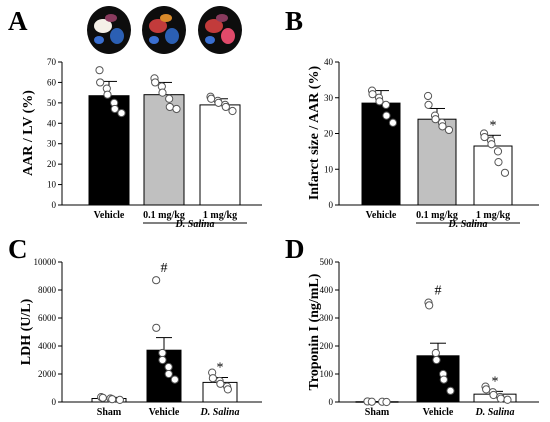 The height and width of the screenshot is (422, 550). Describe the element at coordinates (314, 331) in the screenshot. I see `panel-d-y-axis-title: Troponin I (ng/mL)` at that location.